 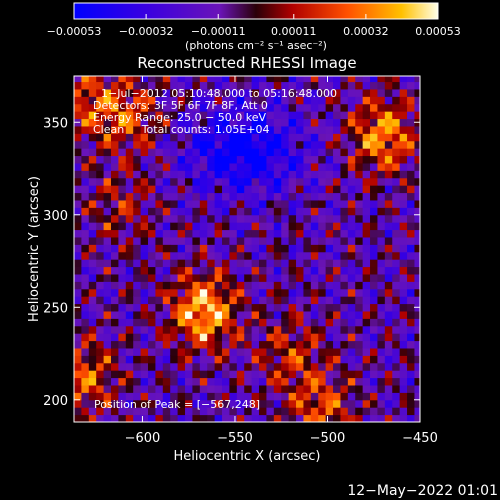 What do you see at coordinates (177, 404) in the screenshot?
I see `annotation-peak-position: Position of Peak = [−567,248]` at bounding box center [177, 404].